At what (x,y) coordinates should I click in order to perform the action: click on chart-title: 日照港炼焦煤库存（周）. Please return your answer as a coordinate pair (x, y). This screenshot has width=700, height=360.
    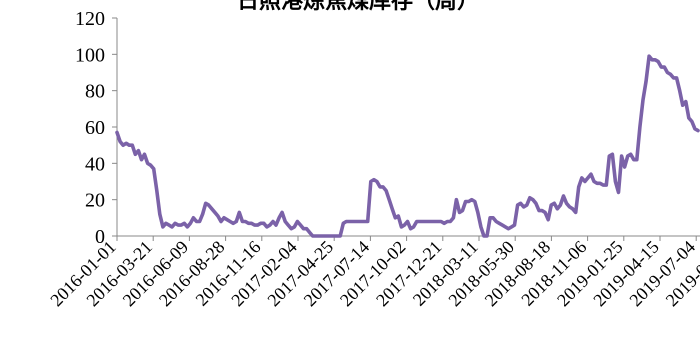
    Looking at the image, I should click on (358, 7).